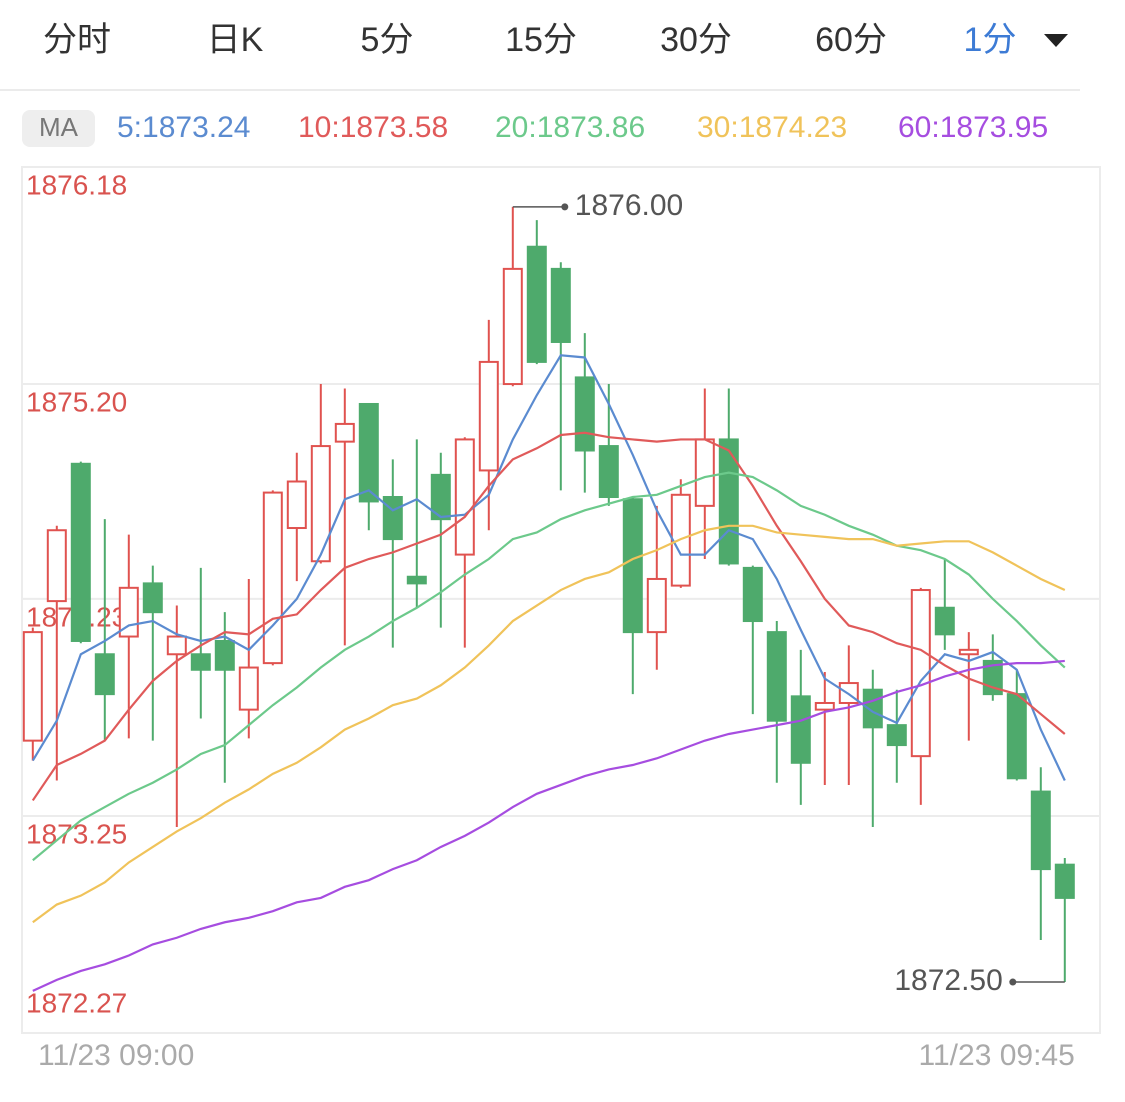 The image size is (1125, 1102). I want to click on legend-entry: 5:1873.24, so click(183, 127).